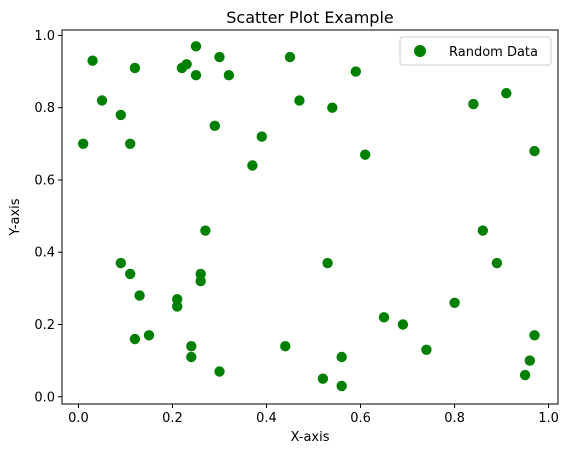 The height and width of the screenshot is (455, 569). Describe the element at coordinates (78, 418) in the screenshot. I see `x-tick-label-0: 0.0` at that location.